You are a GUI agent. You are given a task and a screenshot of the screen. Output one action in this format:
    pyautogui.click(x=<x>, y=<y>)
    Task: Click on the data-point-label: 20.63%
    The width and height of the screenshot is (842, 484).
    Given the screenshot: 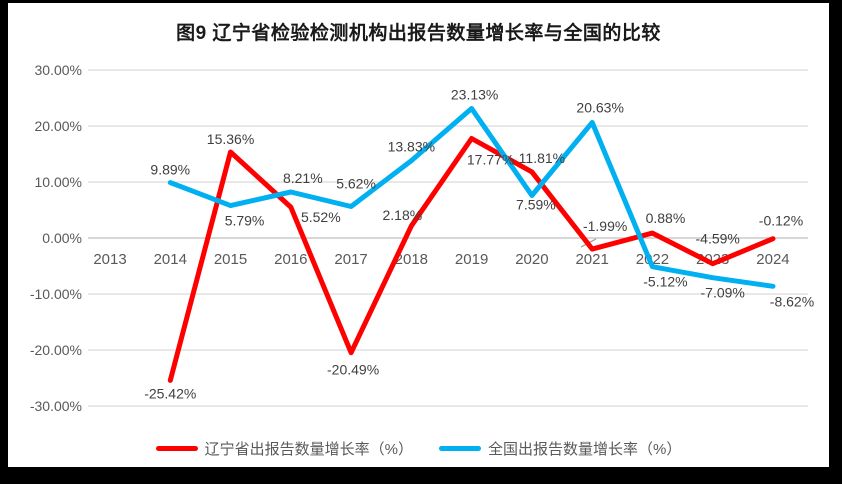 What is the action you would take?
    pyautogui.click(x=599, y=107)
    